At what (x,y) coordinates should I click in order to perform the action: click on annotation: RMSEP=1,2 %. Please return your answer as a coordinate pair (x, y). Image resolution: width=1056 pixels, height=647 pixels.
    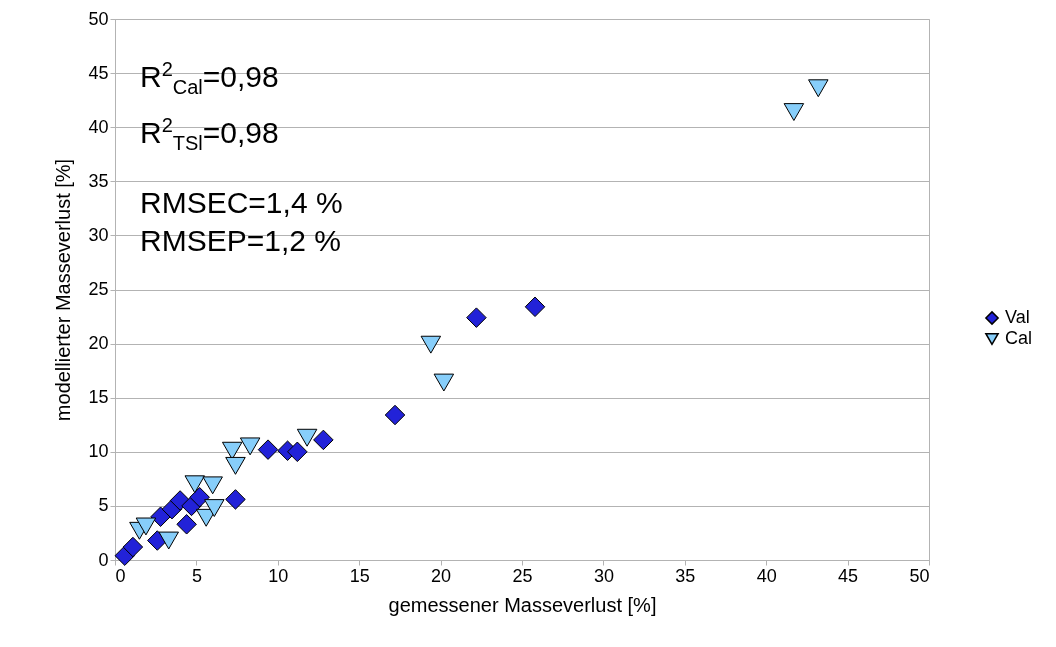
    Looking at the image, I should click on (241, 241).